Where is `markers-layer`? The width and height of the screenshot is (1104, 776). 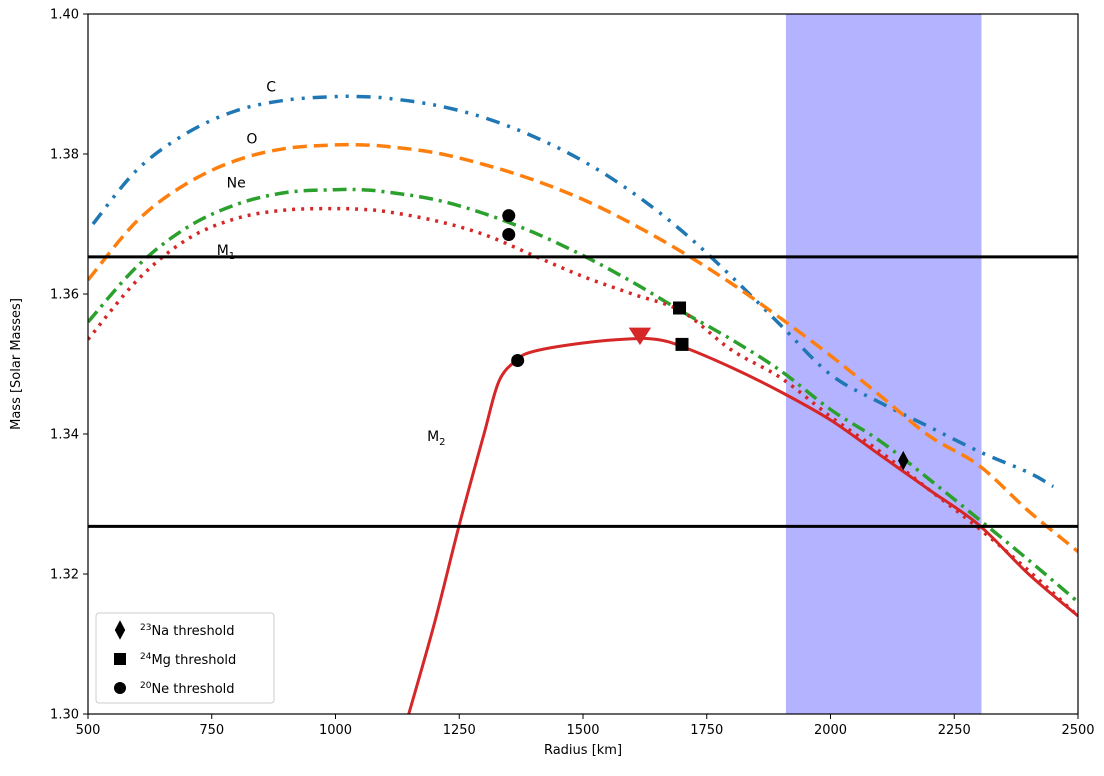 markers-layer is located at coordinates (705, 340).